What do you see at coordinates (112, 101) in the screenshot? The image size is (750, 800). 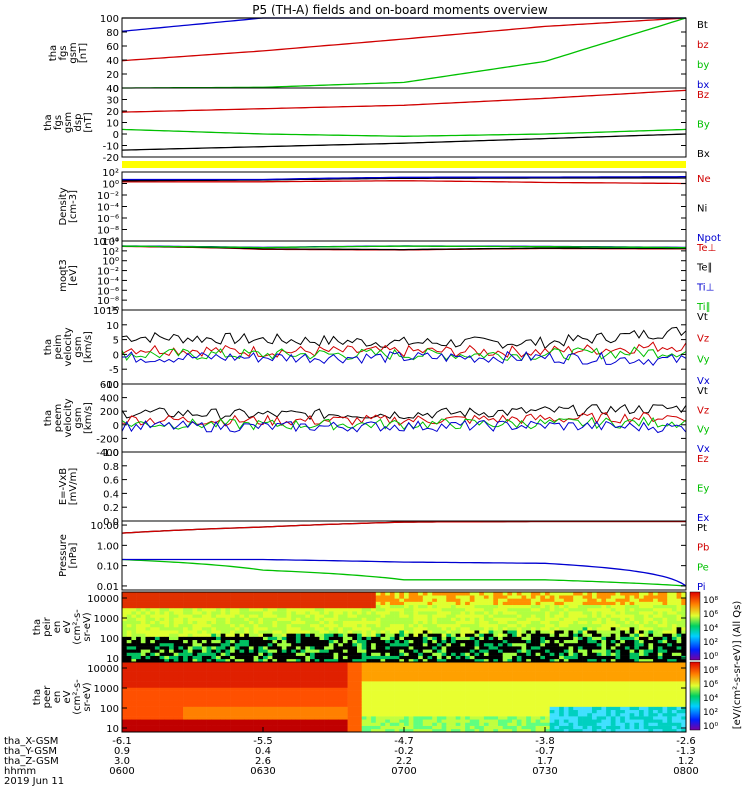 I see `y-tick-label: 30` at bounding box center [112, 101].